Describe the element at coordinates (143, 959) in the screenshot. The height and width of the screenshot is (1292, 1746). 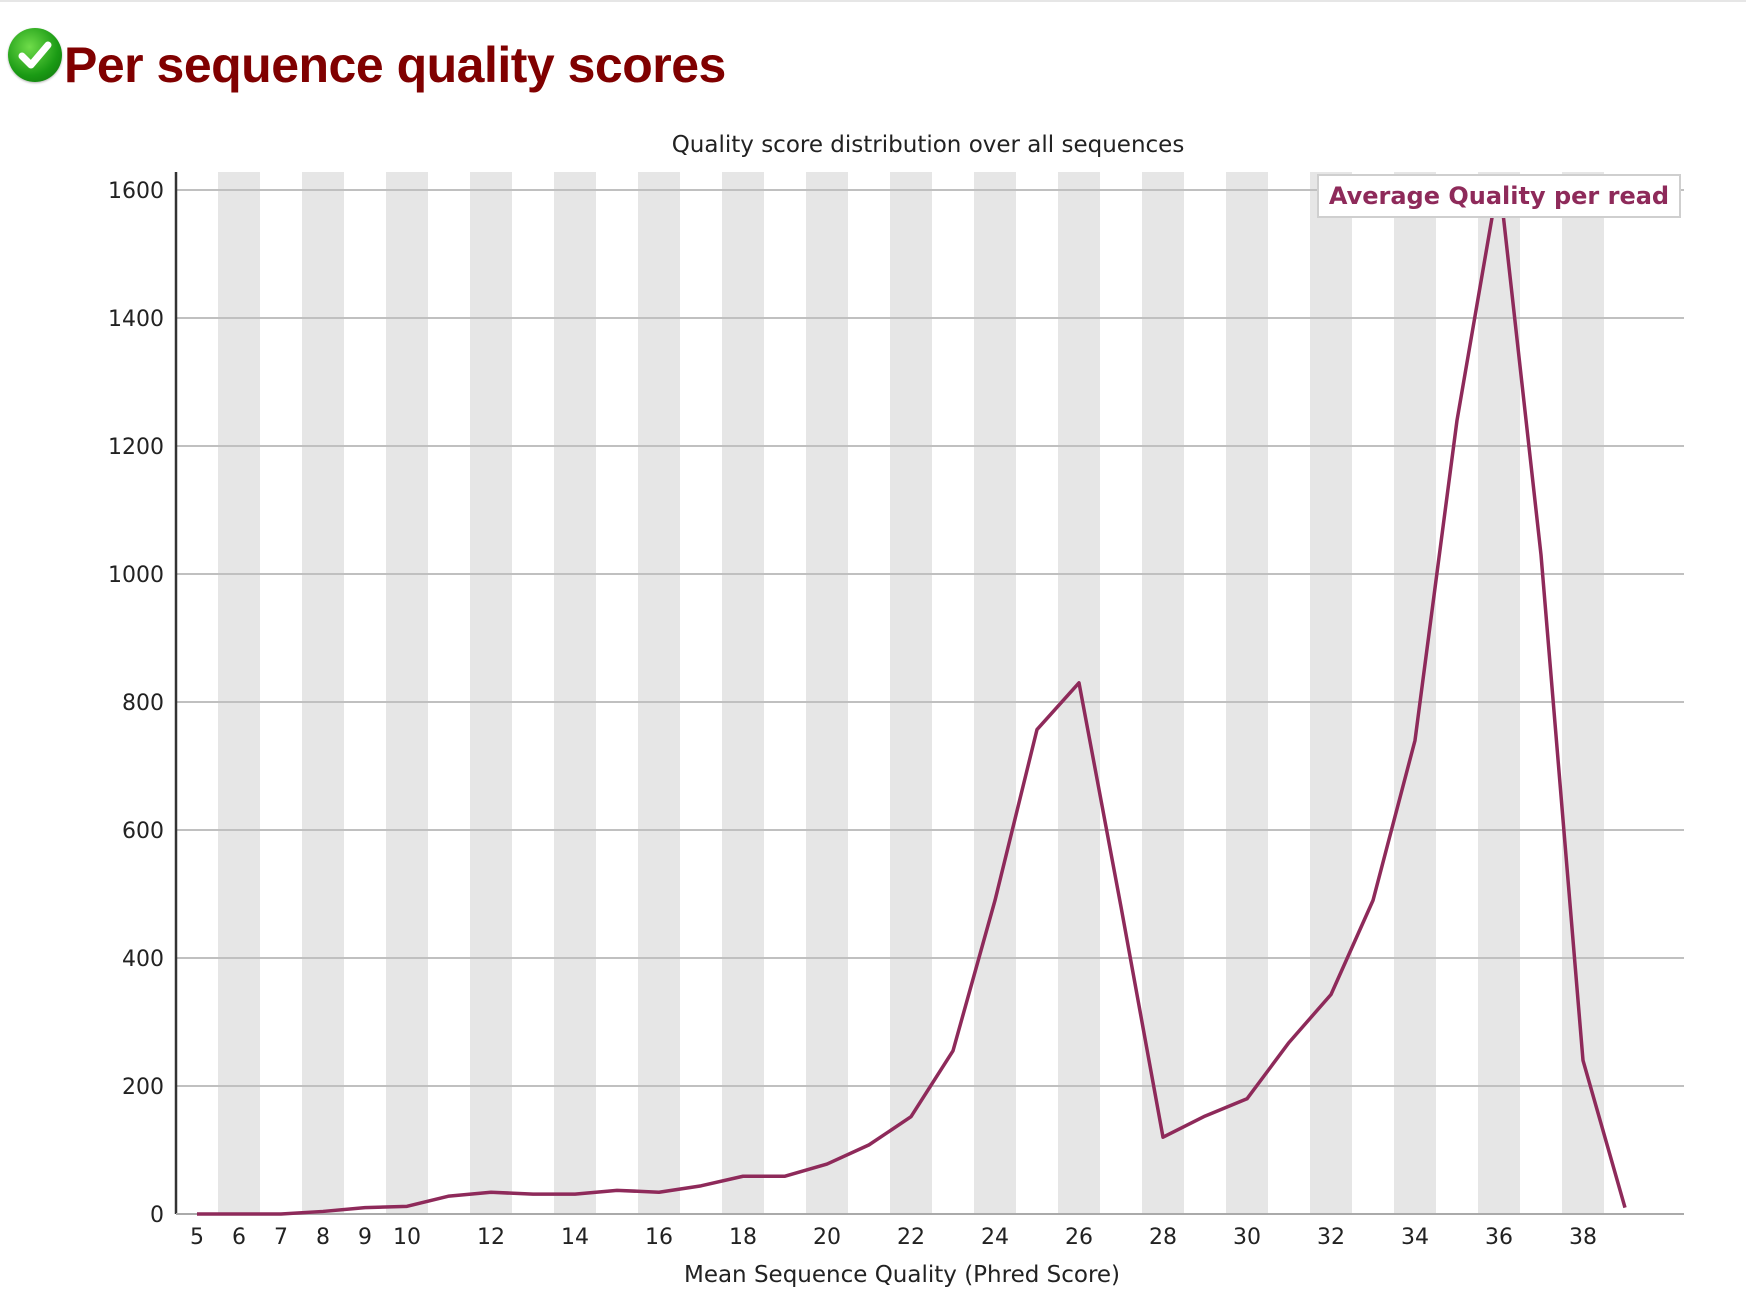
I see `y-tick-label: 400` at that location.